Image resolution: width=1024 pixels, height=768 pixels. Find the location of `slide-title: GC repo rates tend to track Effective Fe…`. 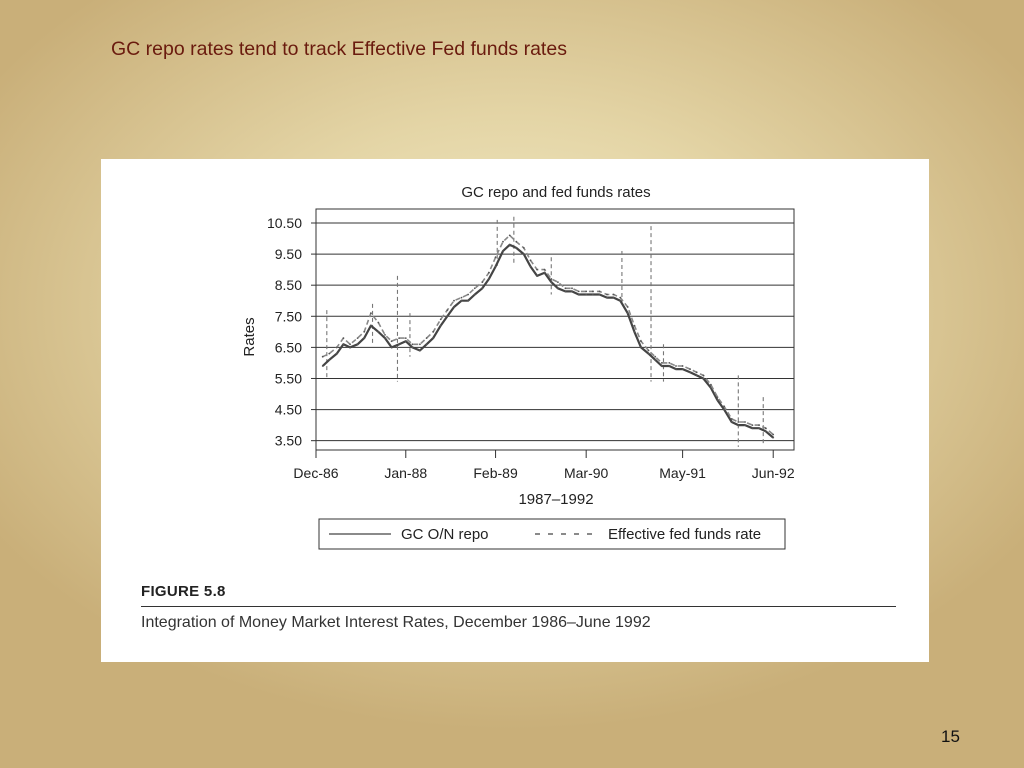

slide-title: GC repo rates tend to track Effective Fe… is located at coordinates (339, 49).